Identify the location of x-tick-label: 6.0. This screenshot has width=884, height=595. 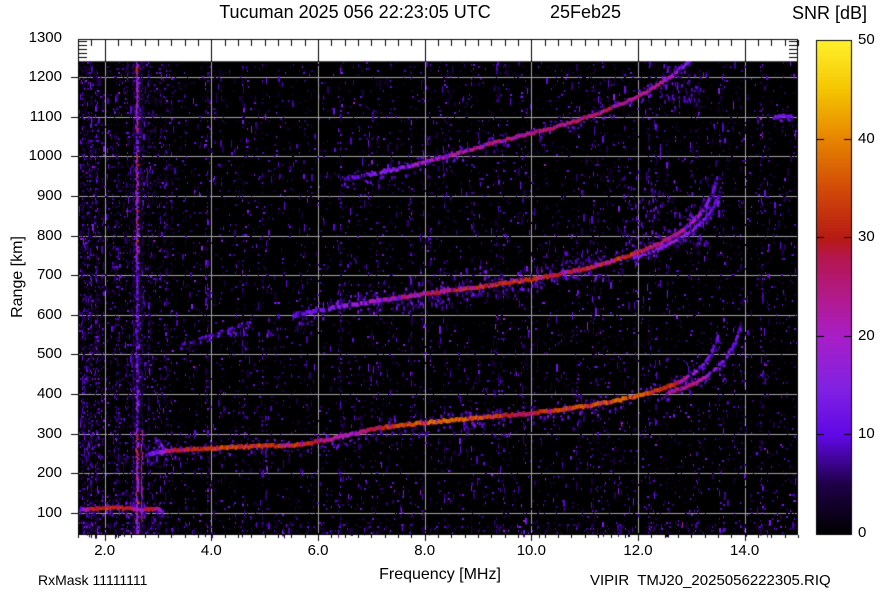
(318, 550).